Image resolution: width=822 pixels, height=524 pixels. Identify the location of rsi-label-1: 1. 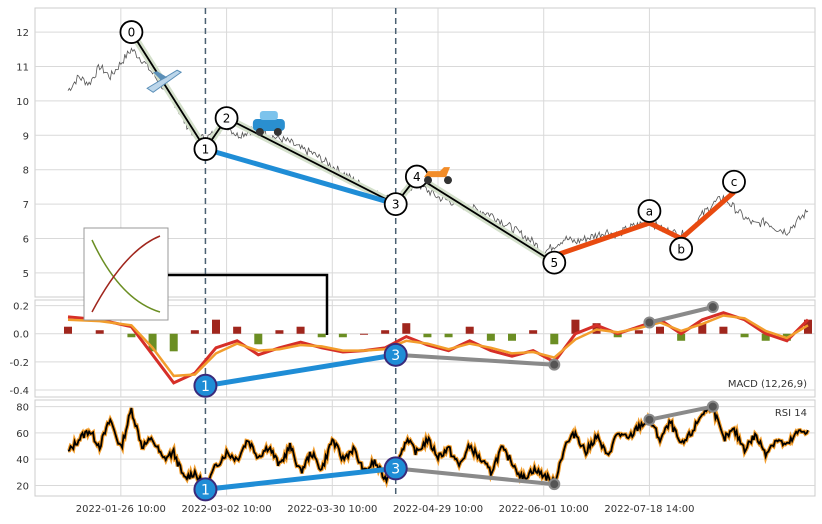
(205, 490).